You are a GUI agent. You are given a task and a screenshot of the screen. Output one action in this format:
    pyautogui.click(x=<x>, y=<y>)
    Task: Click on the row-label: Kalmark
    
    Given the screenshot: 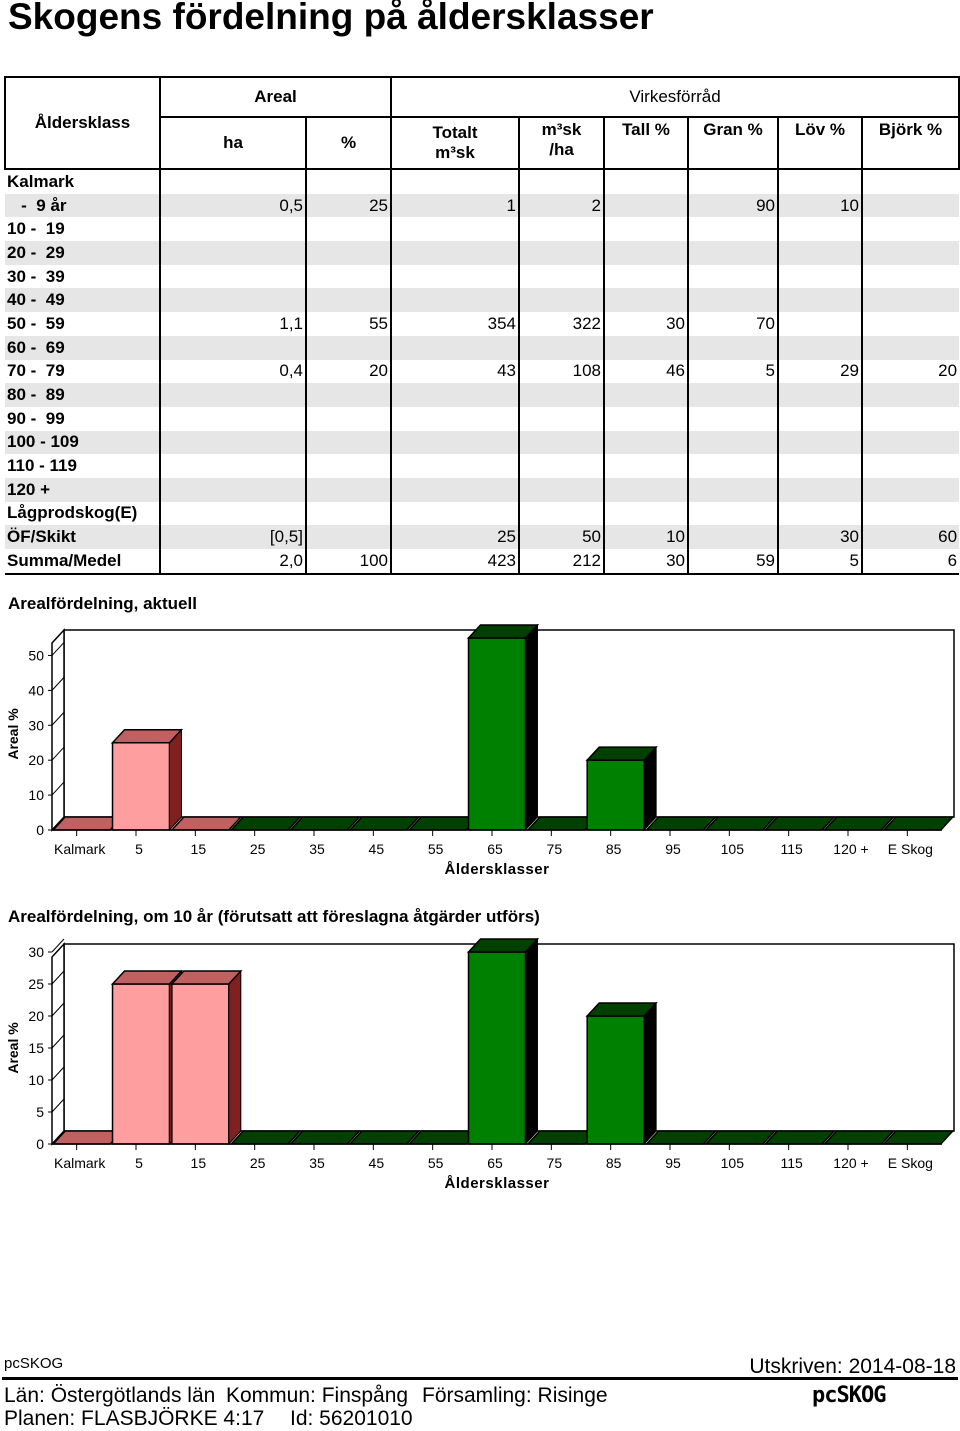 What is the action you would take?
    pyautogui.click(x=83, y=181)
    